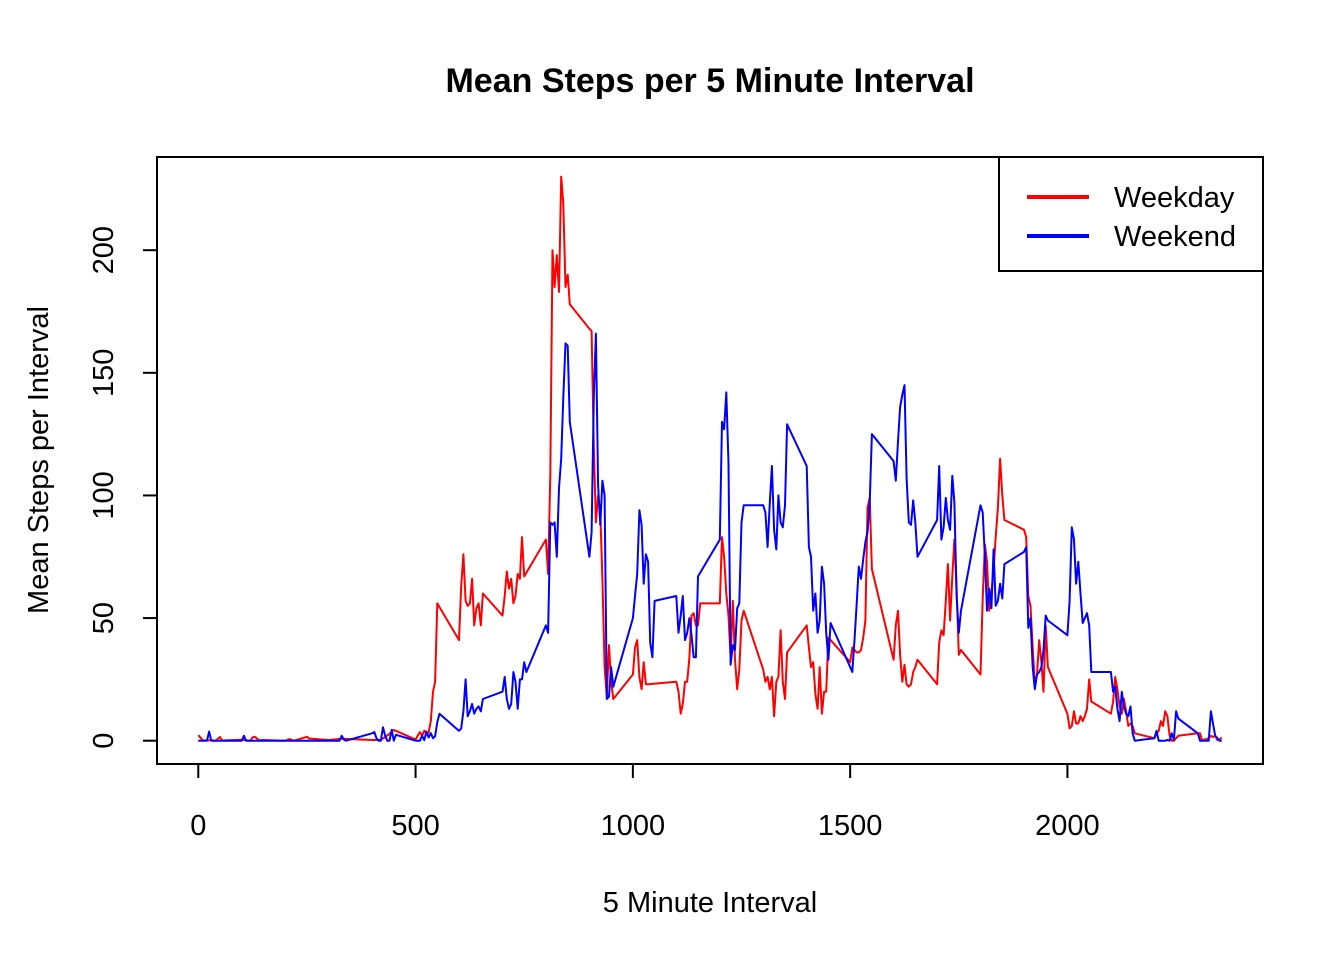 This screenshot has height=960, width=1344. What do you see at coordinates (123, 487) in the screenshot?
I see `y-axis: 0 50 100 150 200` at bounding box center [123, 487].